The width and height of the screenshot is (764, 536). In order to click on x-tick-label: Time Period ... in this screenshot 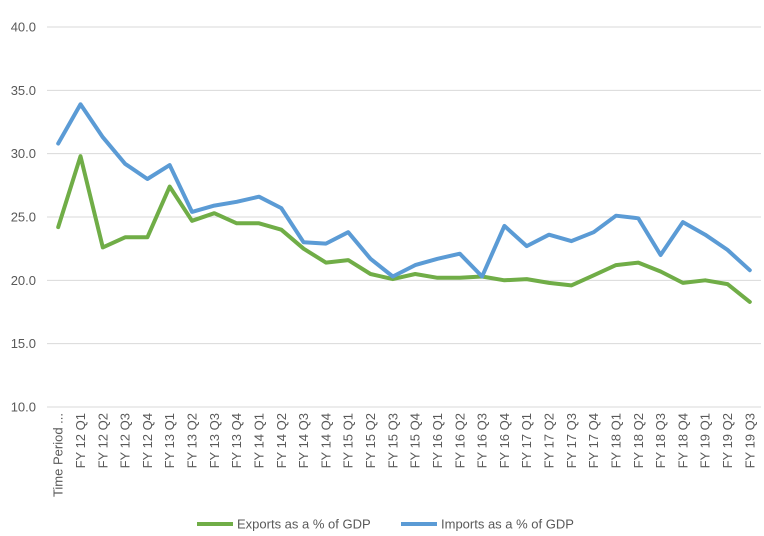, I will do `click(58, 455)`.